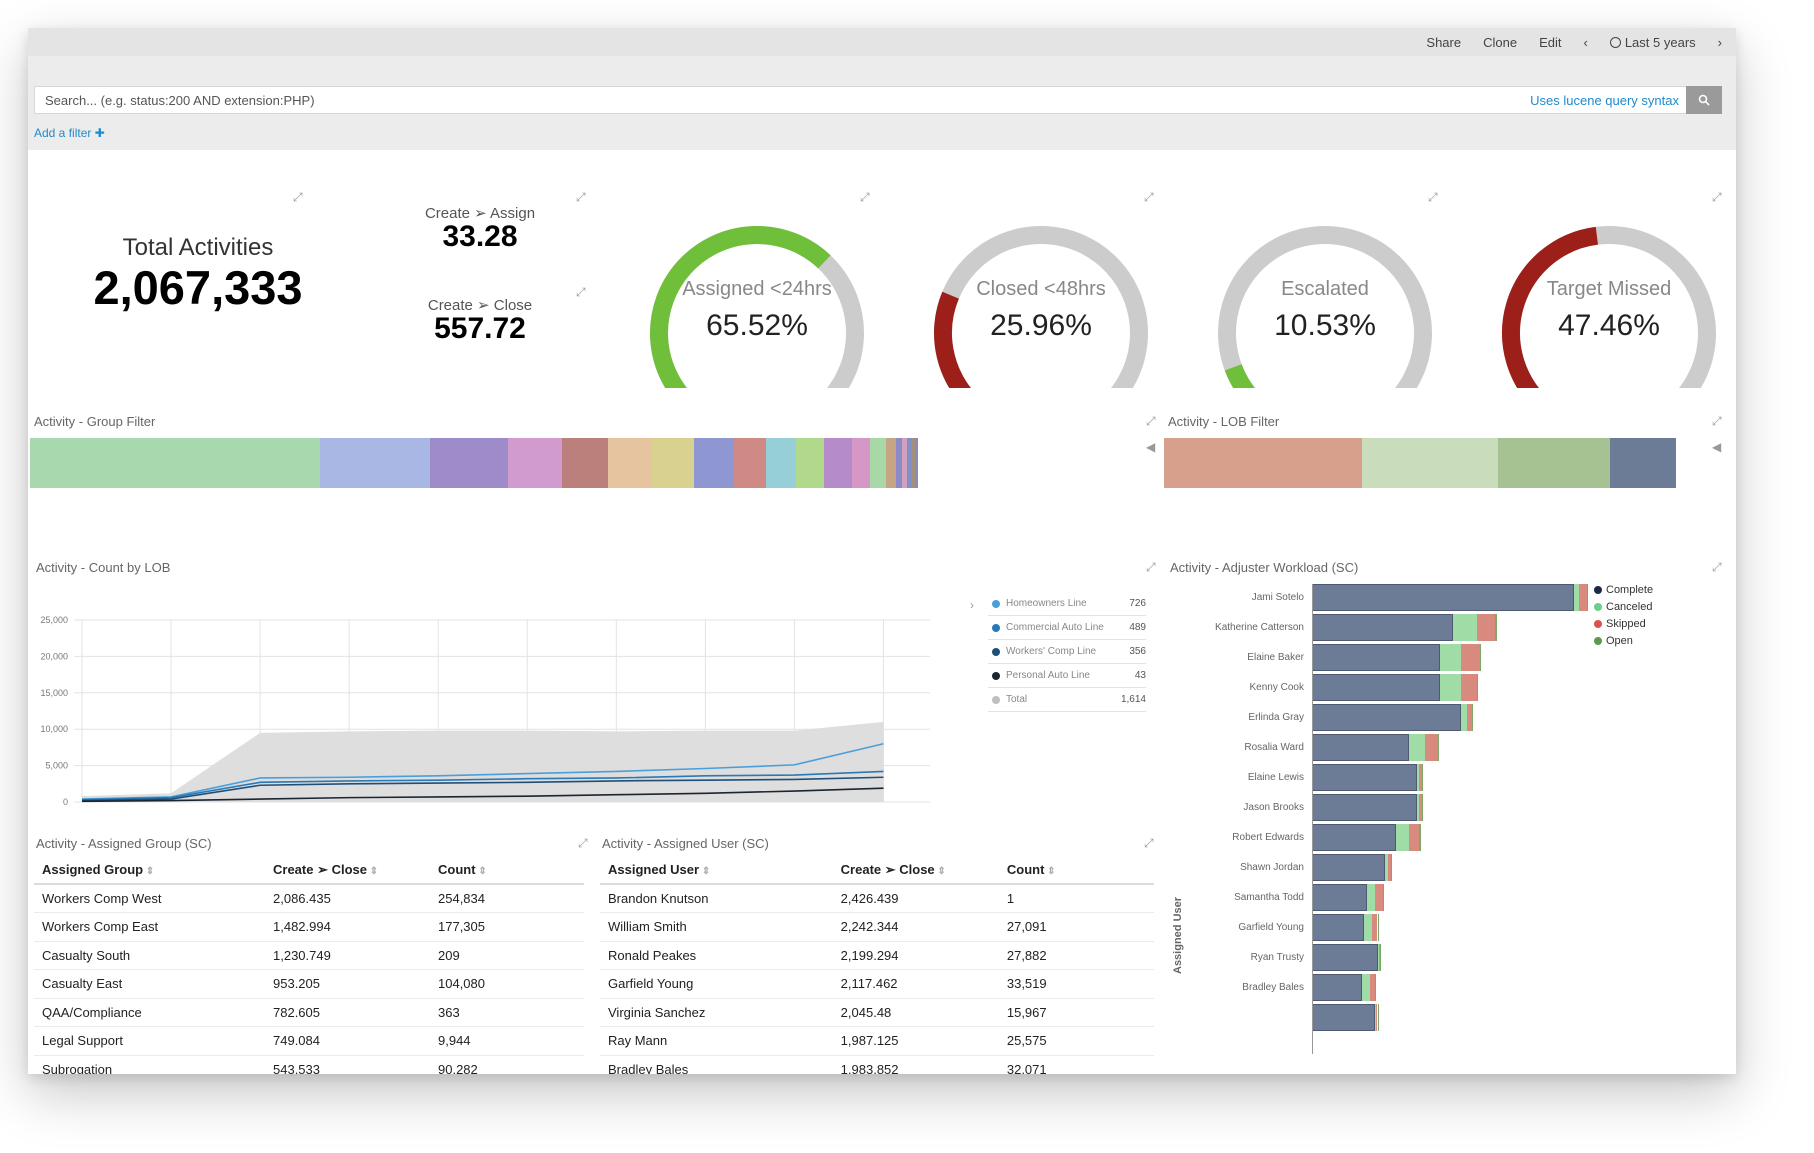  Describe the element at coordinates (309, 927) in the screenshot. I see `table-row: Workers Comp East 1,482.994 177,305` at that location.